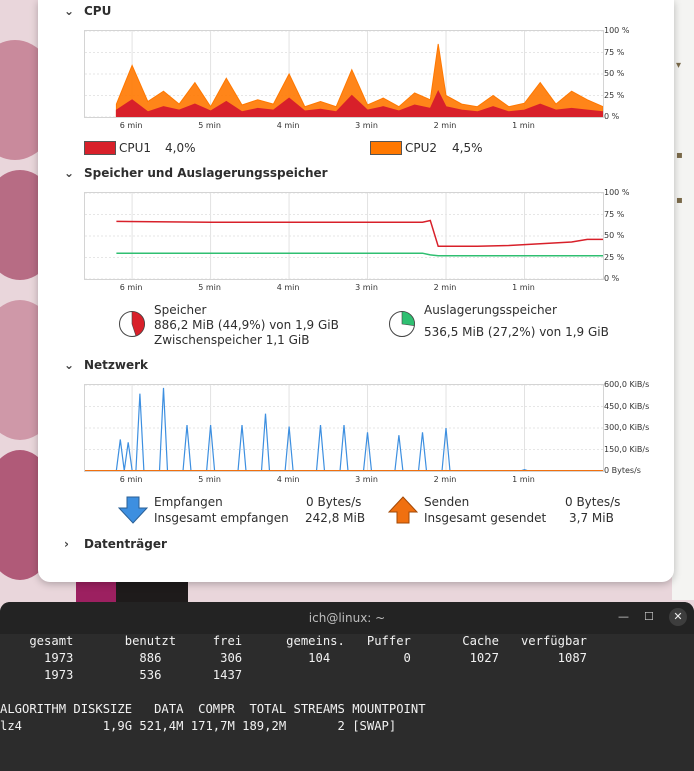 The width and height of the screenshot is (694, 771). Describe the element at coordinates (447, 502) in the screenshot. I see `sent-label: Senden` at that location.